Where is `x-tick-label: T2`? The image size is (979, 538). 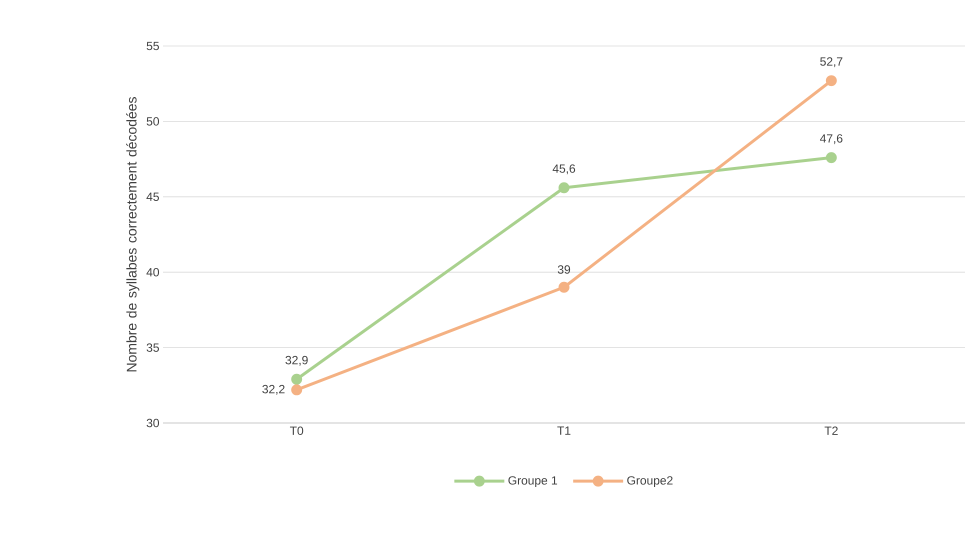
x-tick-label: T2 is located at coordinates (831, 430).